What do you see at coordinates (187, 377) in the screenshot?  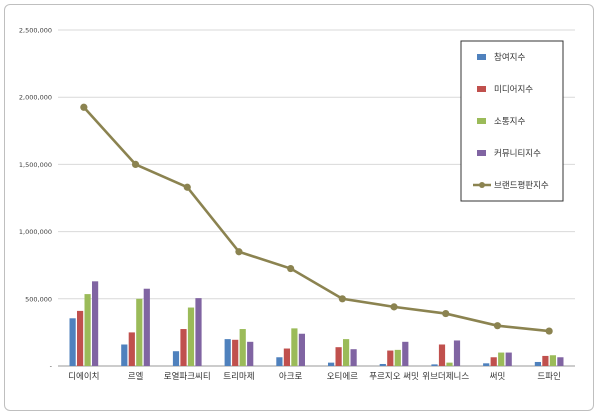 I see `x-category-label: 로열파크씨티` at bounding box center [187, 377].